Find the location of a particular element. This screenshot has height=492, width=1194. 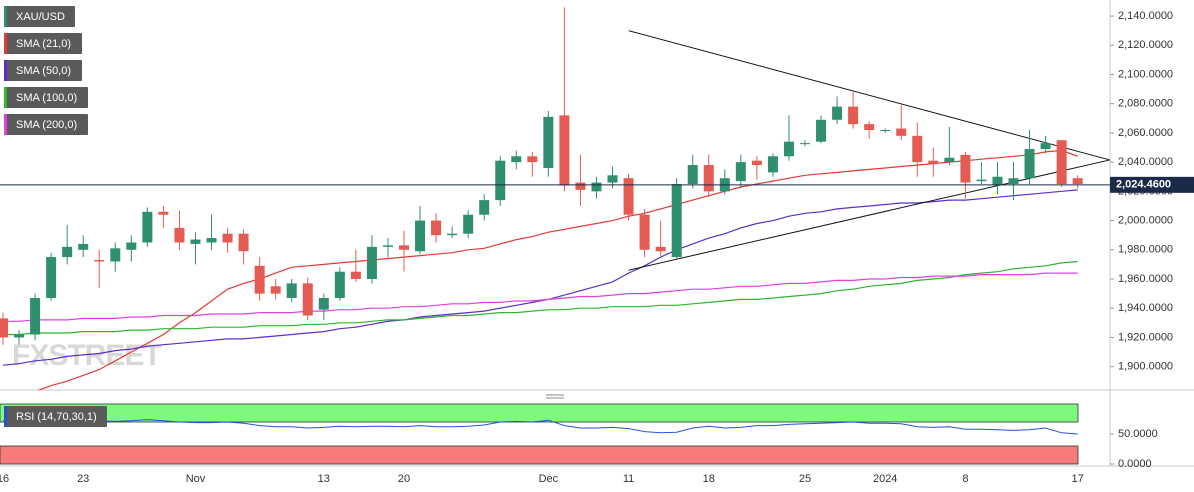

price-tag is located at coordinates (1152, 184).